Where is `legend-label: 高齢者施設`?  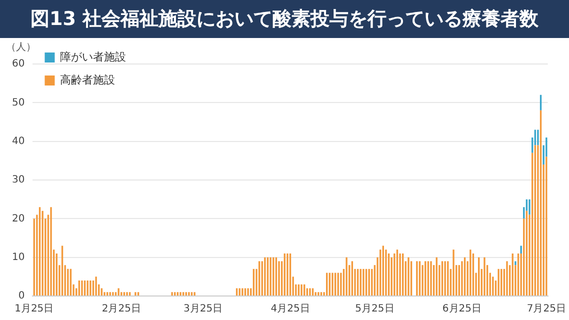
legend-label: 高齢者施設 is located at coordinates (88, 79).